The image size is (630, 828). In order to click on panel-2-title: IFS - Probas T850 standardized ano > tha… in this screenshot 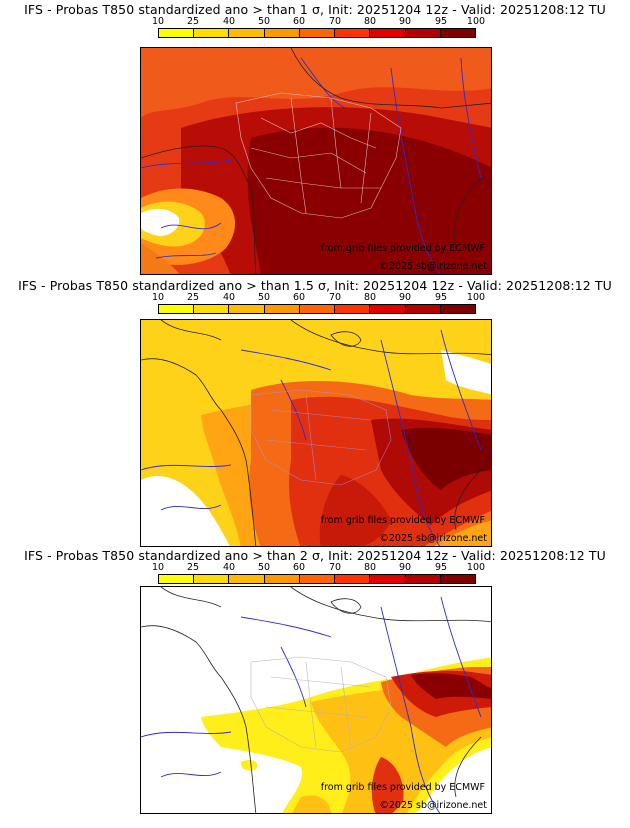, I will do `click(315, 285)`.